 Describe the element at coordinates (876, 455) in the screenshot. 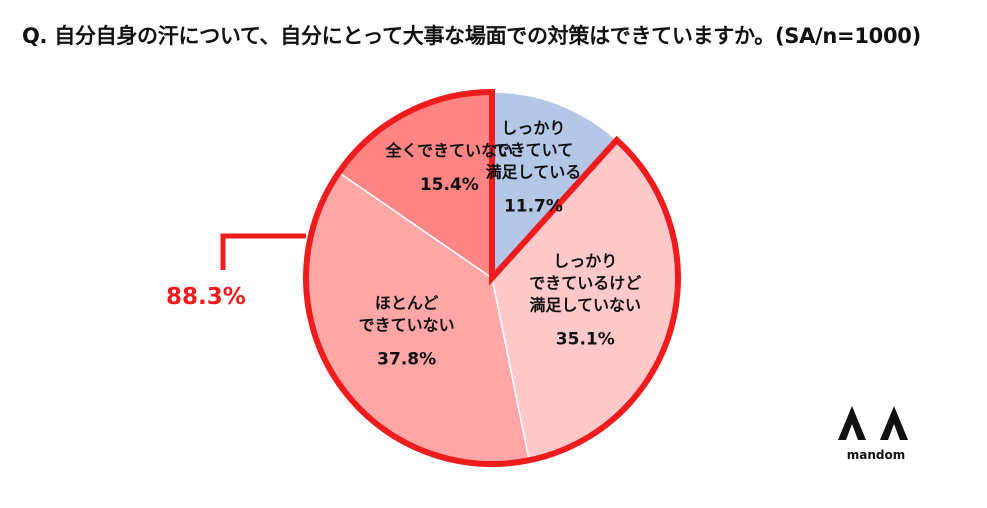

I see `brand-name: mandom` at that location.